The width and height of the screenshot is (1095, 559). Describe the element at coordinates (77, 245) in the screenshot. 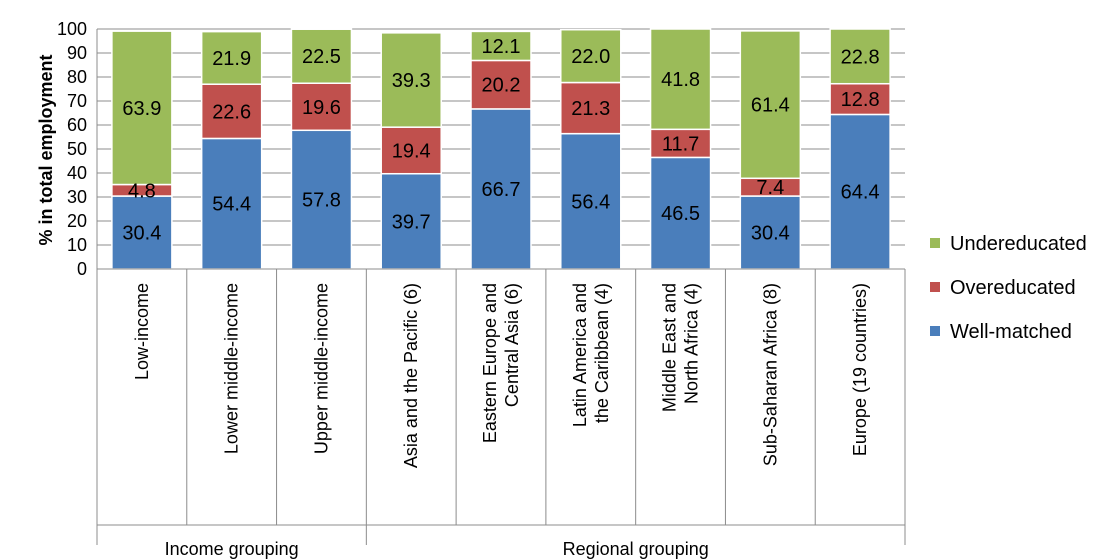

I see `y-tick-label: 10` at that location.